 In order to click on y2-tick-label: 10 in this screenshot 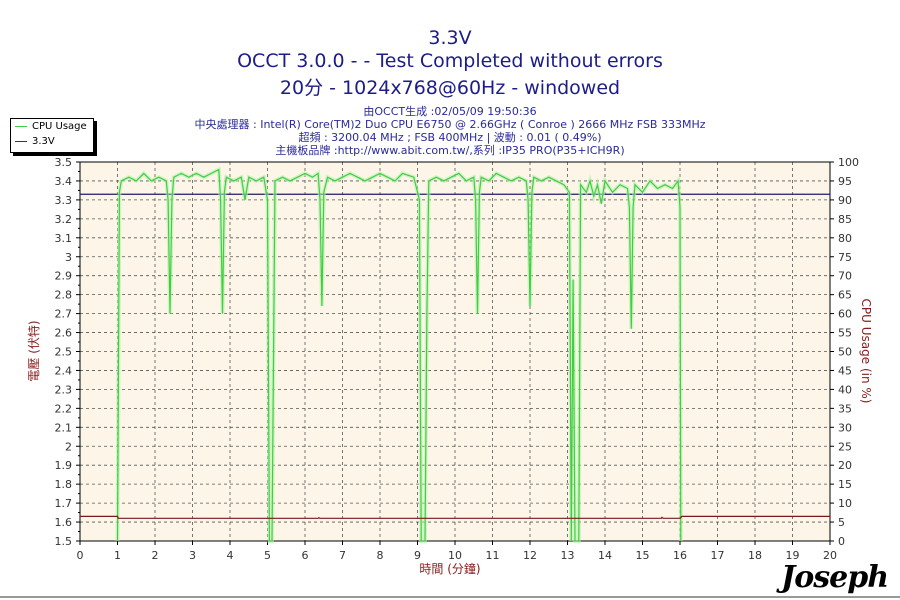, I will do `click(845, 503)`.